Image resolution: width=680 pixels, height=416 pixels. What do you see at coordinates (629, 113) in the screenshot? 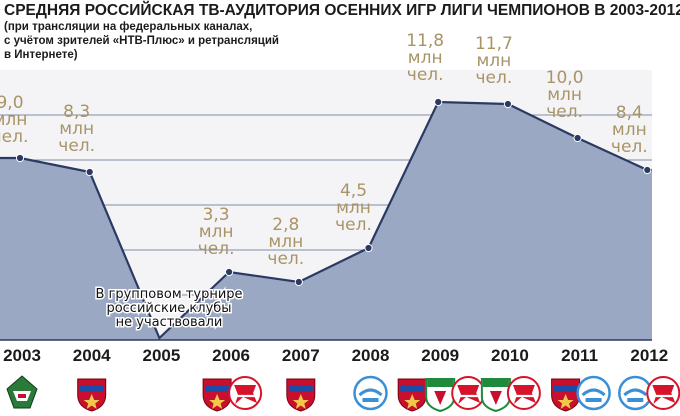
I see `data-label-line: 8,4` at bounding box center [629, 113].